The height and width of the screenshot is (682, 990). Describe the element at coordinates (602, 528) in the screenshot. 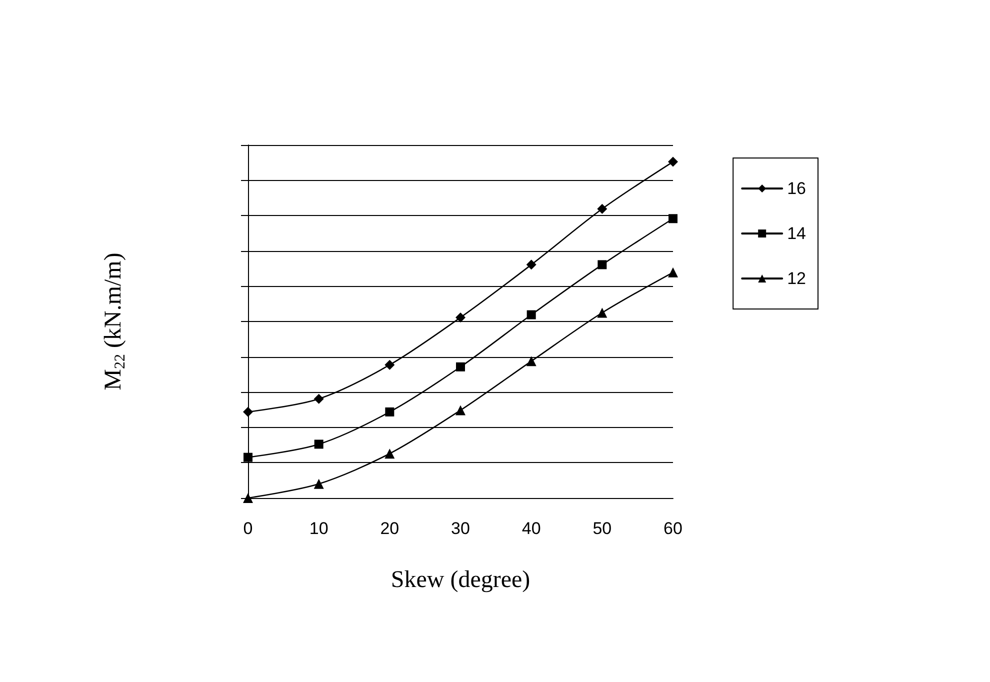

I see `x-tick-label: 50` at that location.